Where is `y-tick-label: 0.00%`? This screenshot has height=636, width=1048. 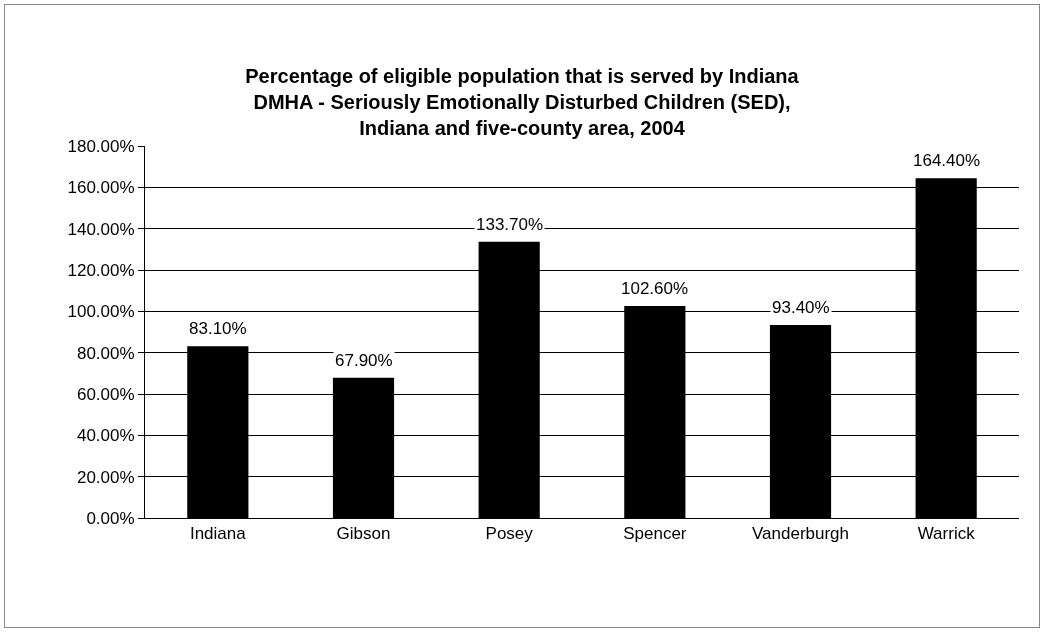 y-tick-label: 0.00% is located at coordinates (110, 518).